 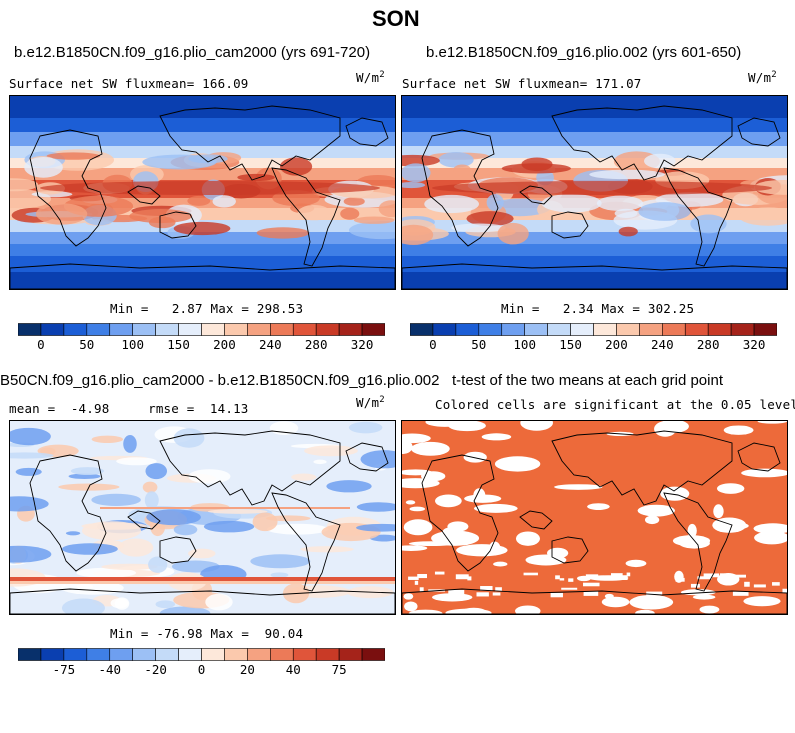 What do you see at coordinates (110, 669) in the screenshot?
I see `colorbar-tick-label: -40` at bounding box center [110, 669].